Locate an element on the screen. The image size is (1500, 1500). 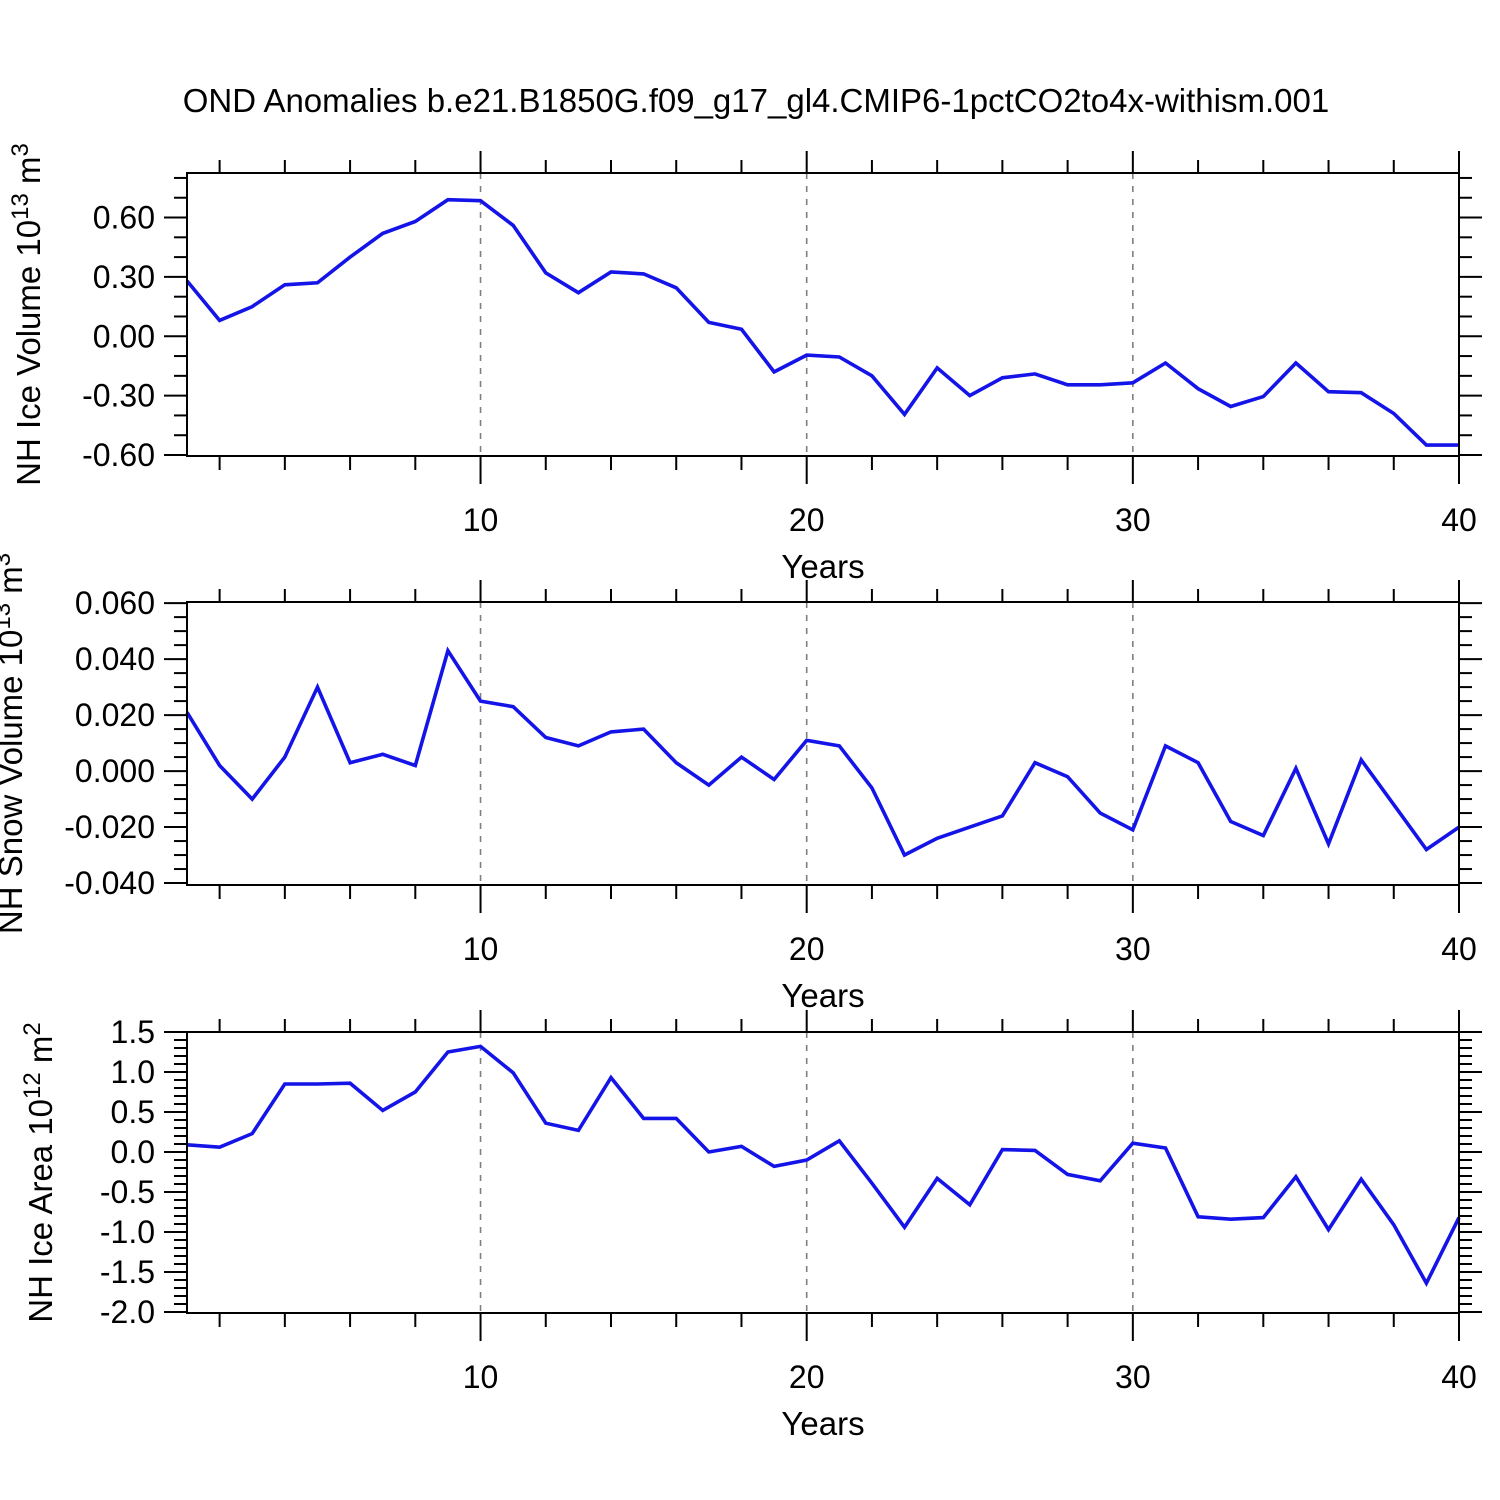
y-tick-label: -1.0 is located at coordinates (127, 1232).